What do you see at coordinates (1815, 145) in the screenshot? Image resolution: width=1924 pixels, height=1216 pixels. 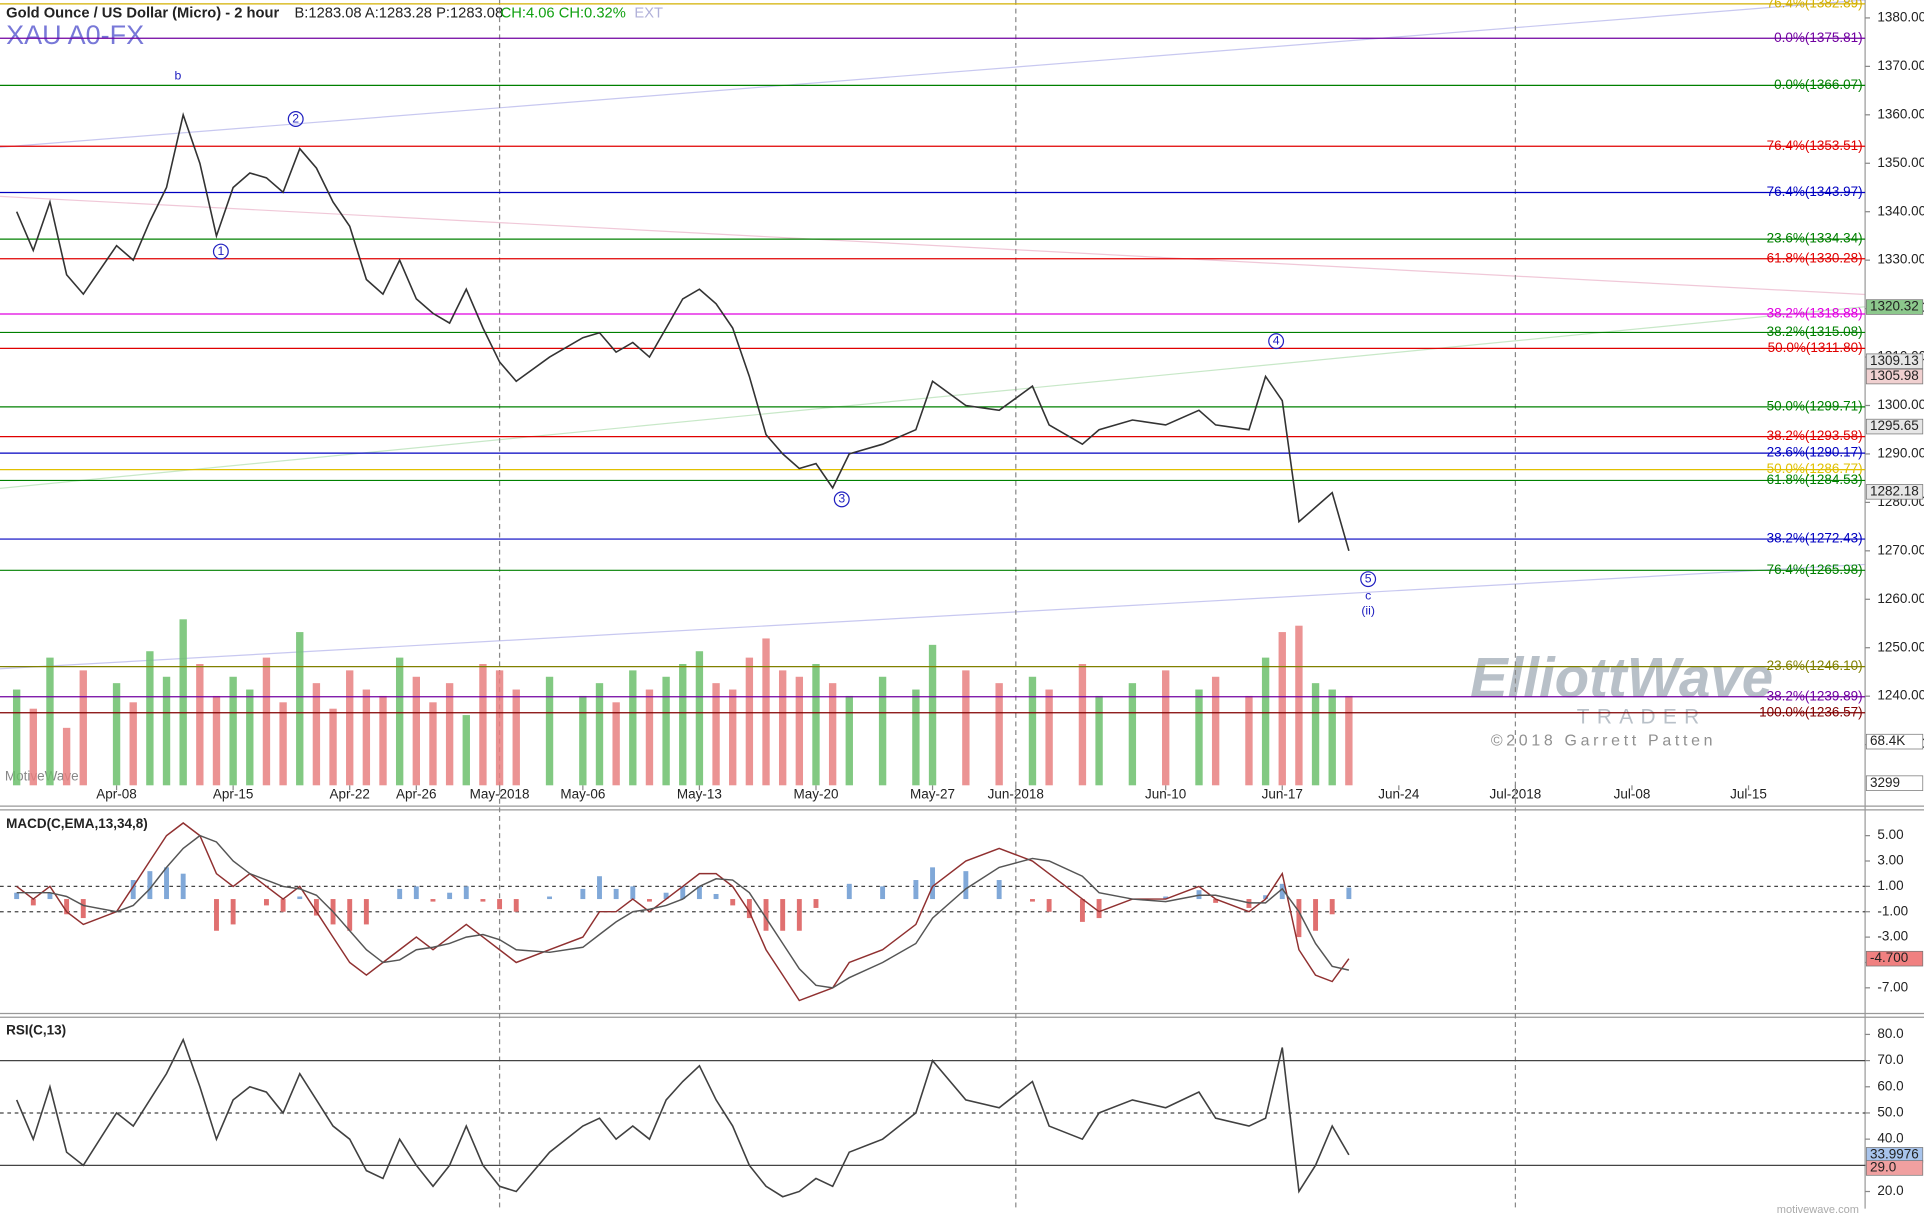 I see `fib-label: 76.4%(1353.51)` at bounding box center [1815, 145].